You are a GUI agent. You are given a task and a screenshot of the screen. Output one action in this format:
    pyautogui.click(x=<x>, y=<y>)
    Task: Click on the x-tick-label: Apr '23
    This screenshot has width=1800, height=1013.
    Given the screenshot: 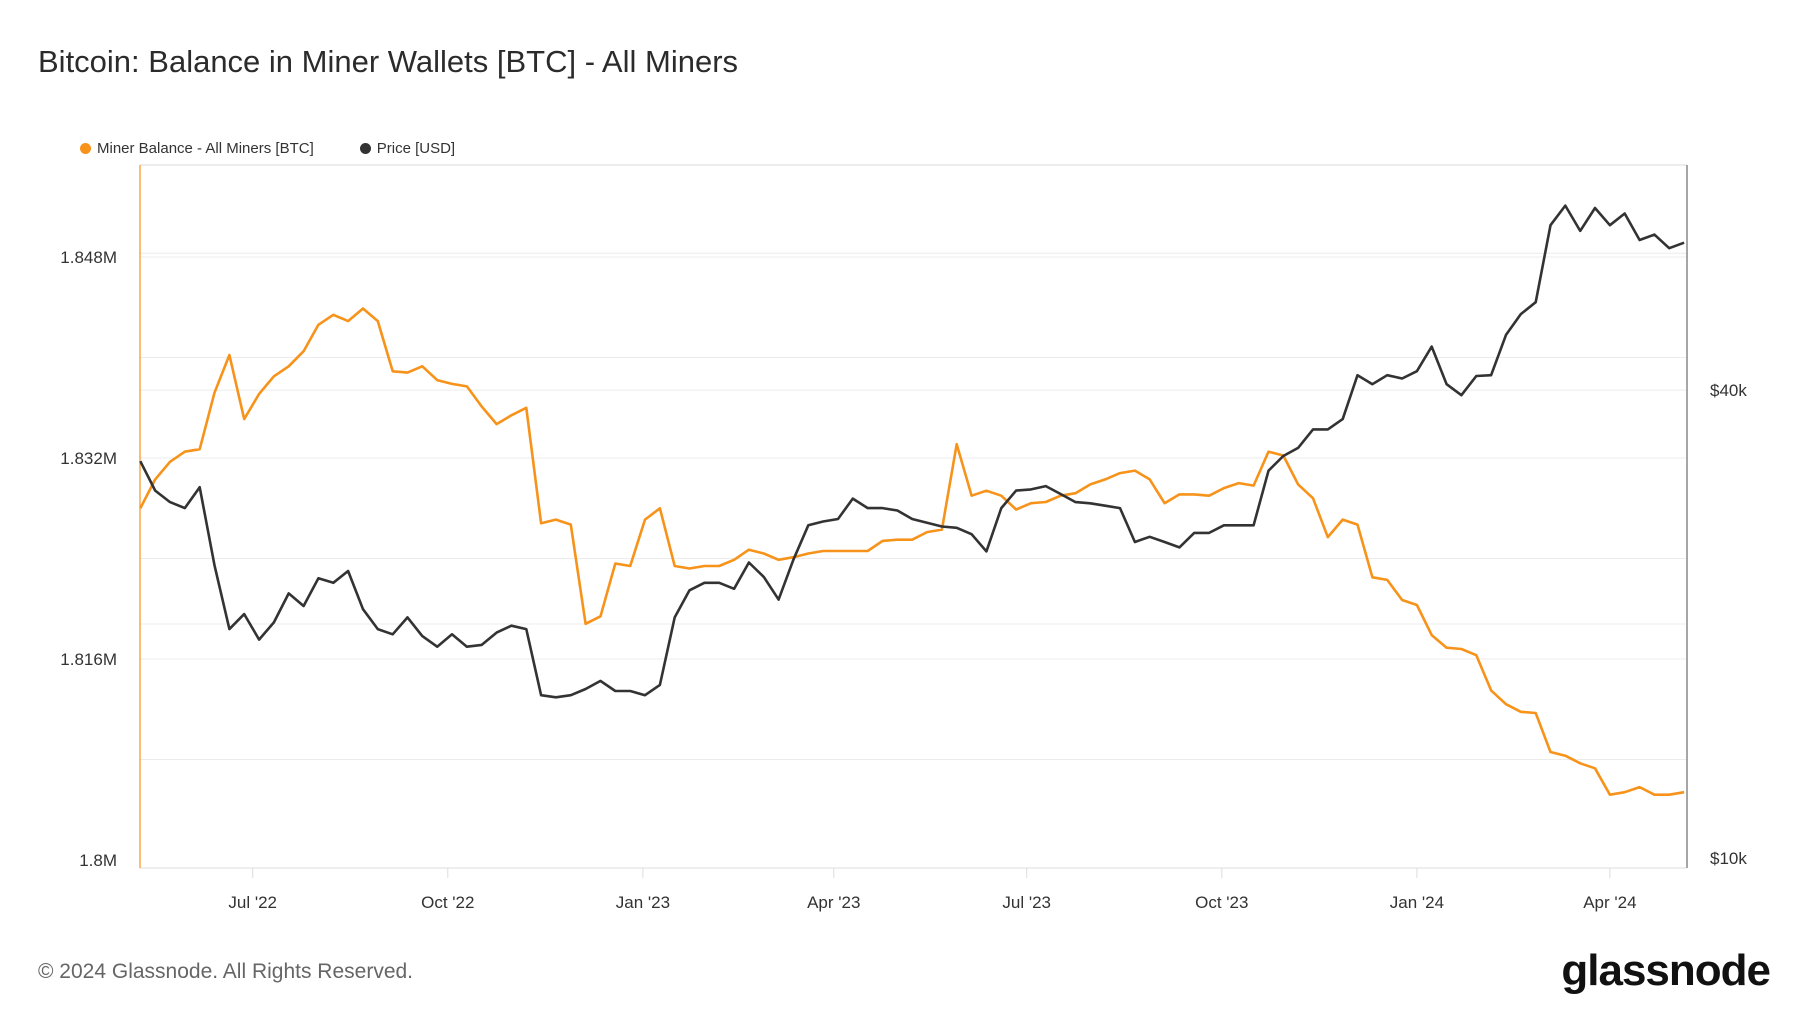 What is the action you would take?
    pyautogui.click(x=833, y=902)
    